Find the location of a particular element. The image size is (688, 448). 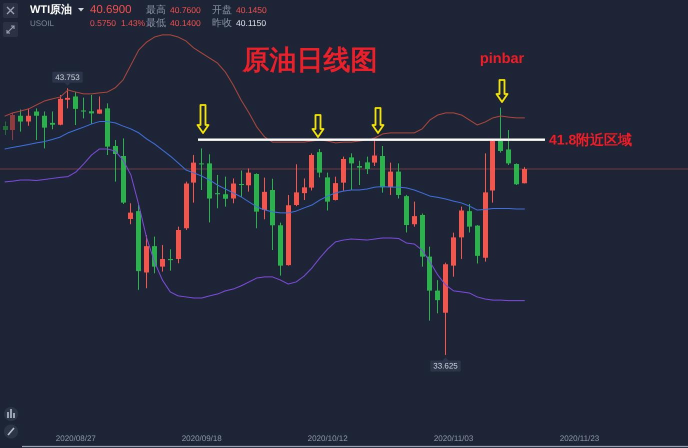

x-tick-label: 2020/09/18 is located at coordinates (202, 438).